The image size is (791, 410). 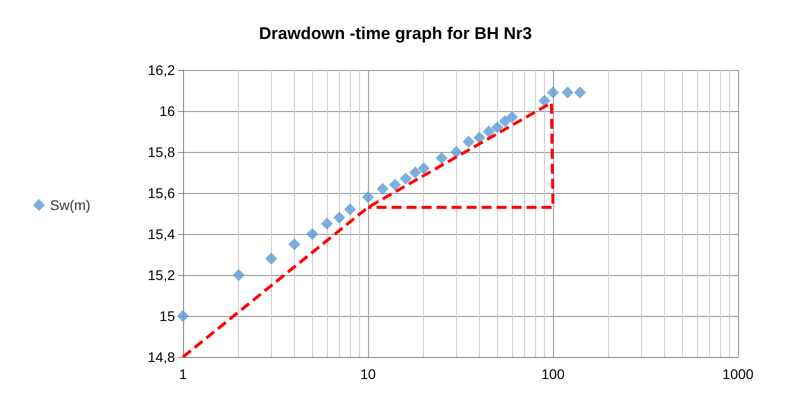 I want to click on chart-title: Drawdown -time graph for BH Nr3, so click(x=395, y=33).